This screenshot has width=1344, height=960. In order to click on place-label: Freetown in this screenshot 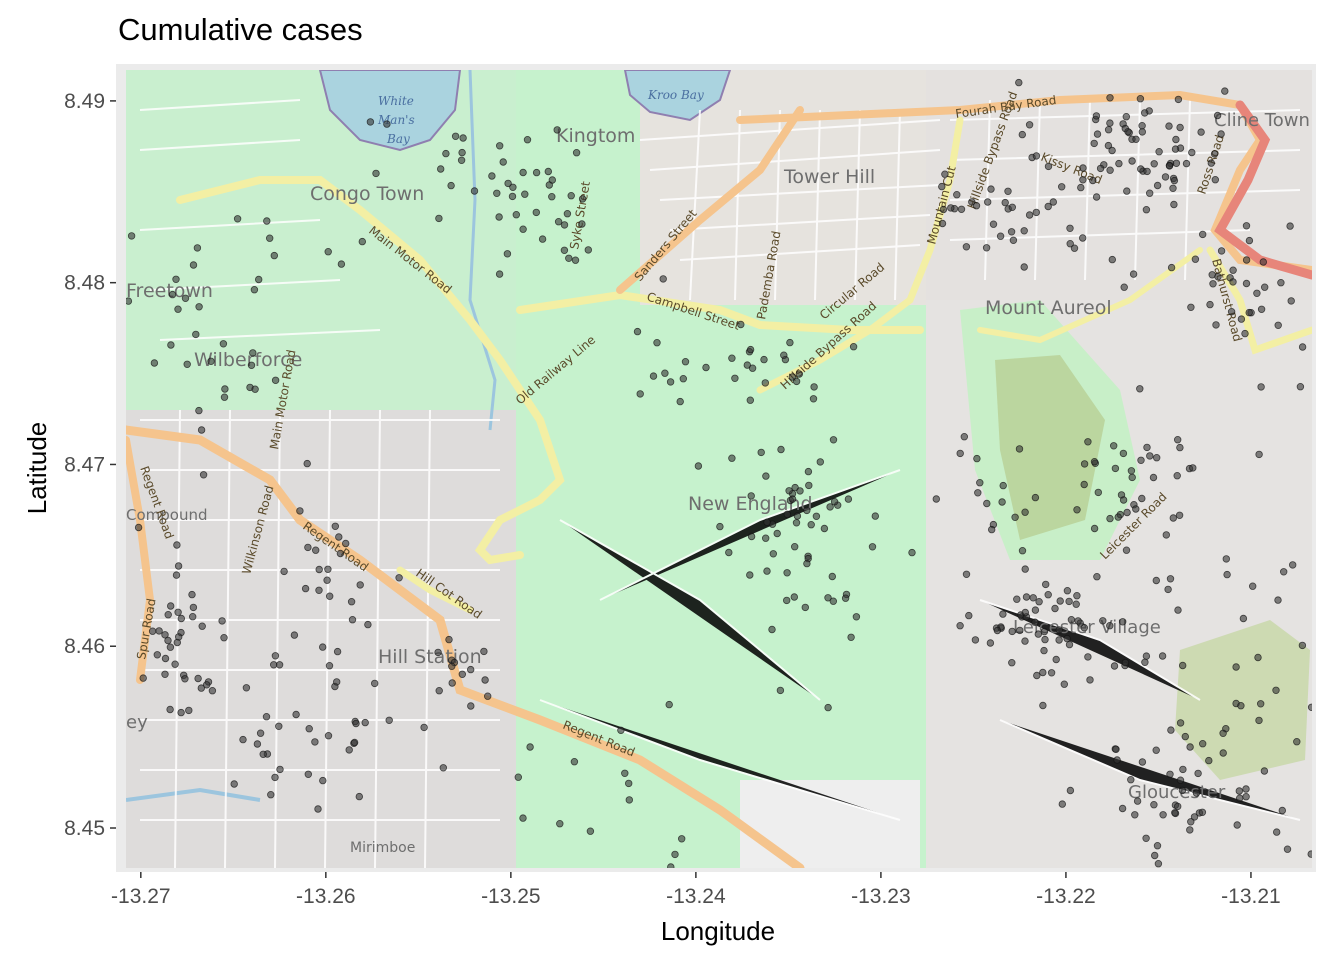, I will do `click(169, 291)`.